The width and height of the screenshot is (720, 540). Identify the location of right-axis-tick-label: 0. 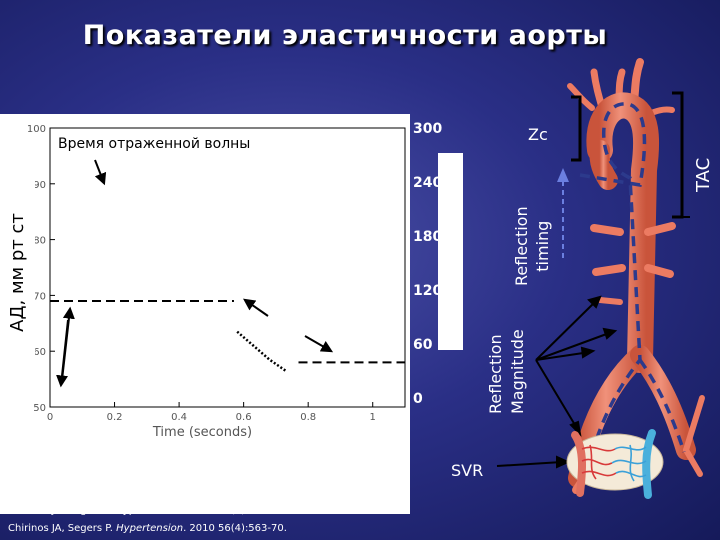
(418, 399).